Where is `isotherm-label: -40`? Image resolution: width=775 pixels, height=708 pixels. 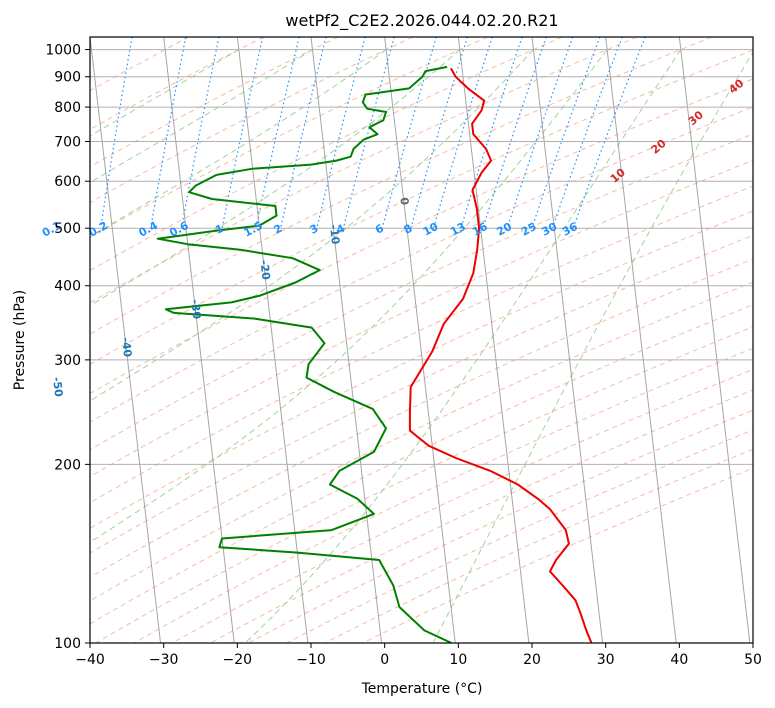
isotherm-label: -40 is located at coordinates (126, 348).